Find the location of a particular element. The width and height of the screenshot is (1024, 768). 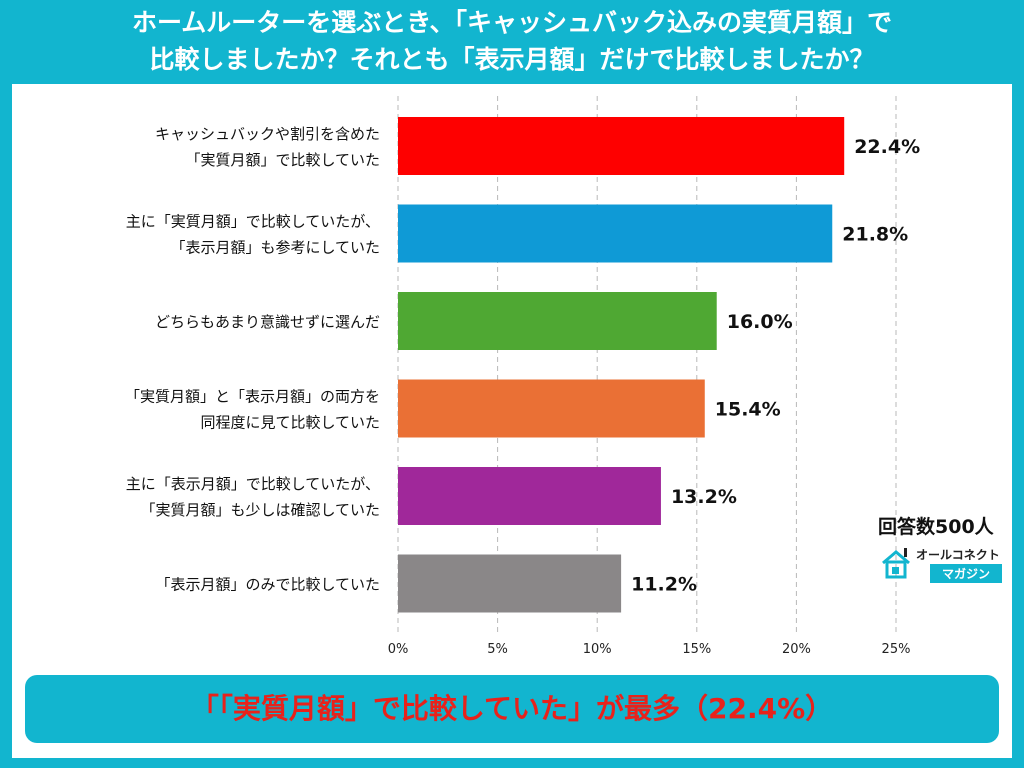

x-tick-label: 25% is located at coordinates (896, 649).